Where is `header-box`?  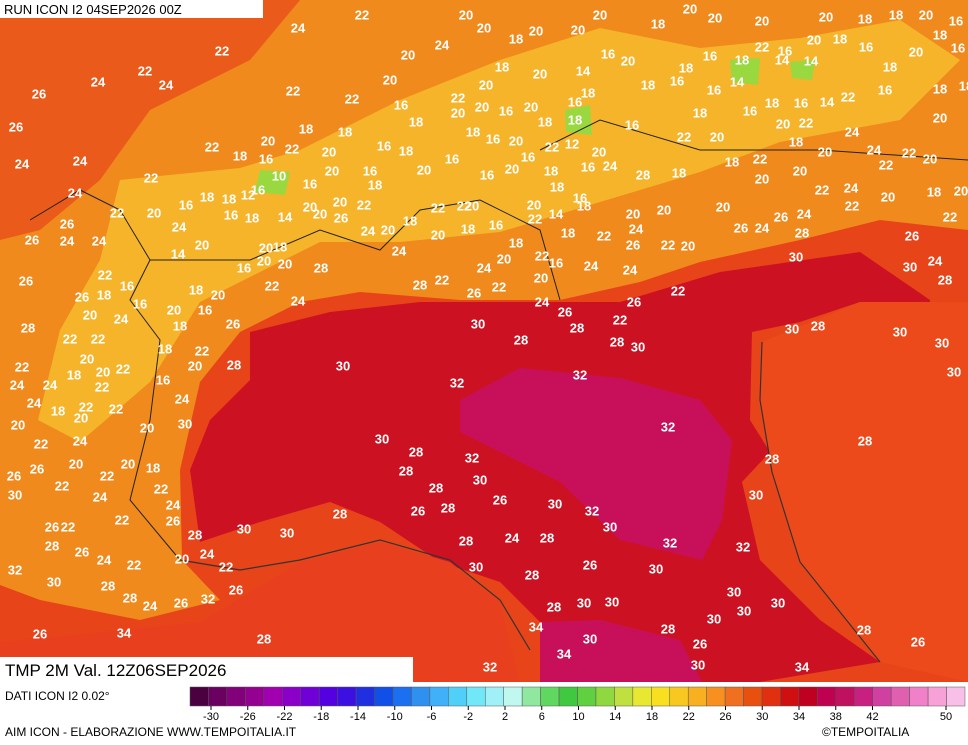 header-box is located at coordinates (131, 9).